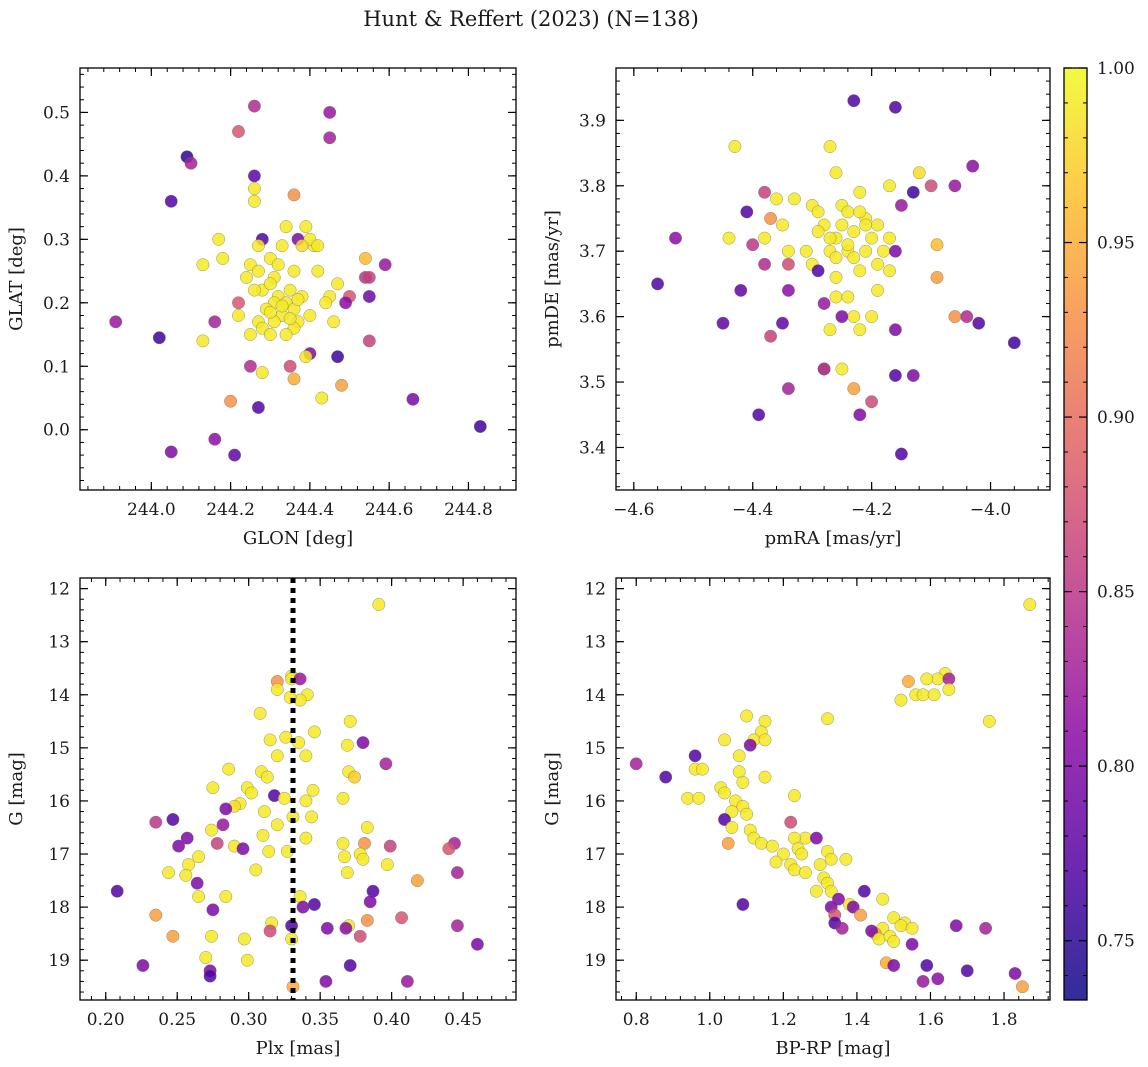 The width and height of the screenshot is (1148, 1067). What do you see at coordinates (592, 448) in the screenshot?
I see `y-tick-label: 3.4` at bounding box center [592, 448].